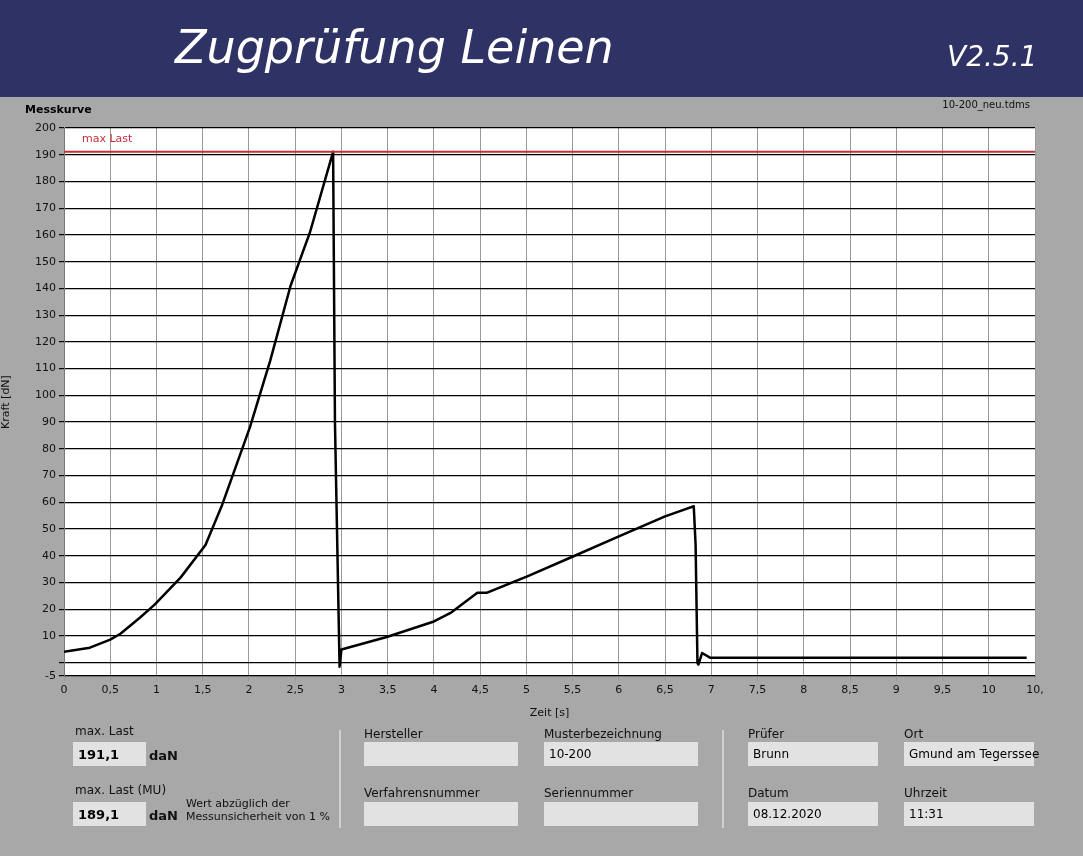 The height and width of the screenshot is (856, 1083). I want to click on x-tick-label: 9, so click(896, 690).